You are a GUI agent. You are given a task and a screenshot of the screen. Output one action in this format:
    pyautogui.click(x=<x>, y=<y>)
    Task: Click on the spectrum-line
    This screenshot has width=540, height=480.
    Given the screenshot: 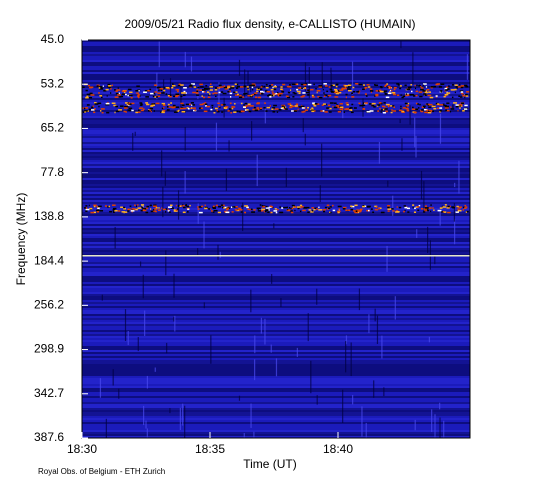 What is the action you would take?
    pyautogui.click(x=276, y=256)
    